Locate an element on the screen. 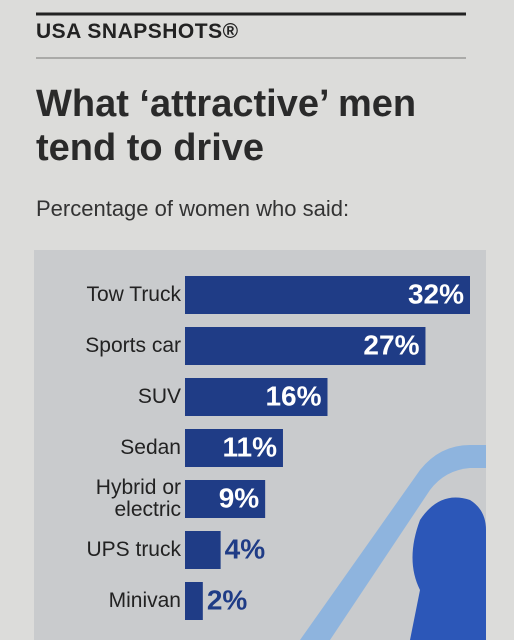 The width and height of the screenshot is (514, 640). driver-silhouette is located at coordinates (448, 568).